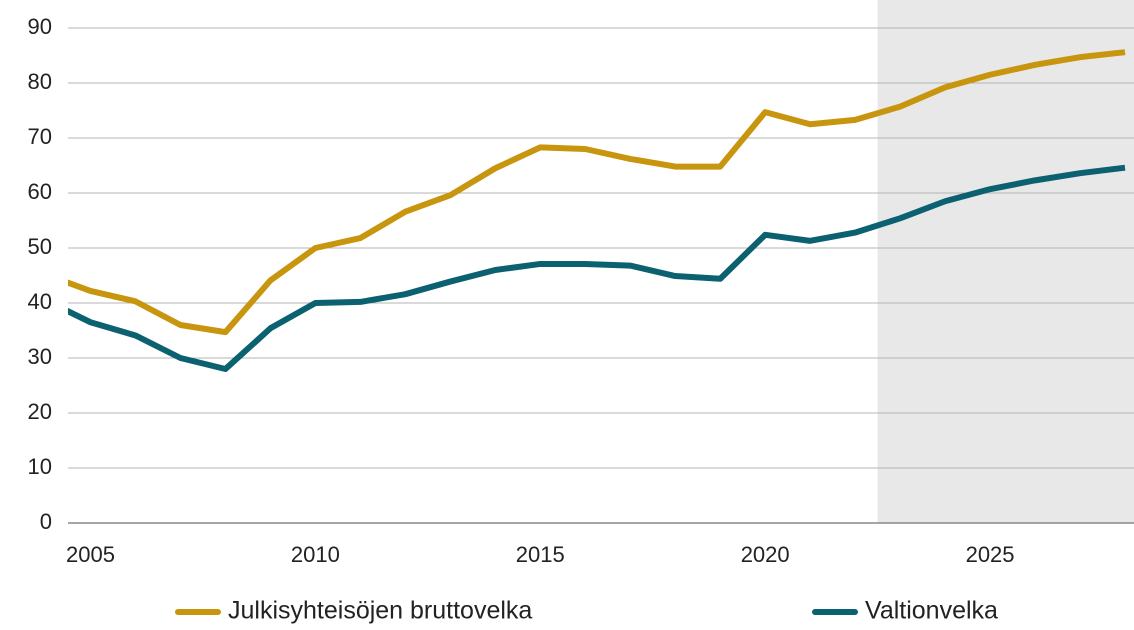 This screenshot has width=1134, height=630. I want to click on y-tick-label: 20, so click(40, 411).